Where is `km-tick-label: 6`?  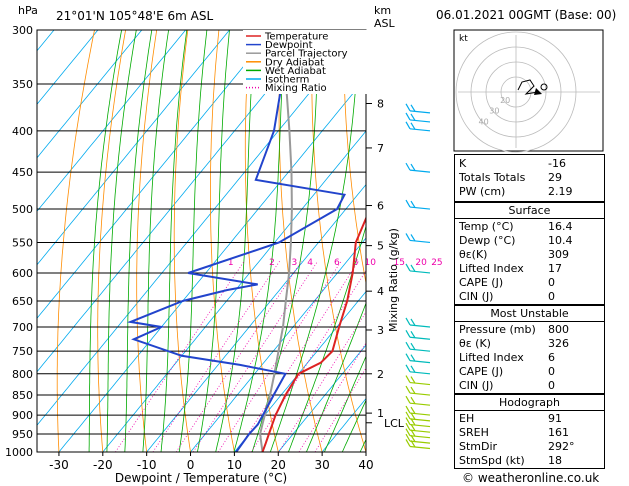
km-tick-label: 6 is located at coordinates (380, 206).